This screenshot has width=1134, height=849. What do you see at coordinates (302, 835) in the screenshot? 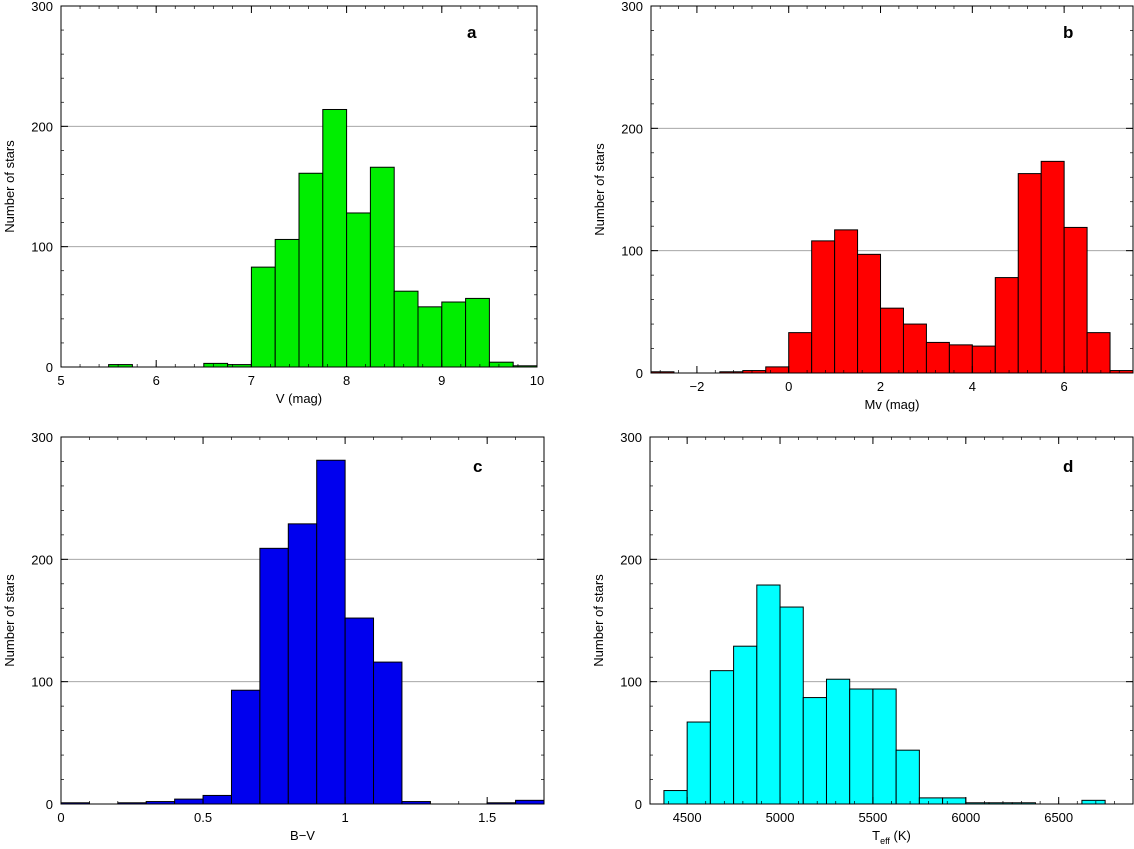
I see `x-axis-label: B−V` at bounding box center [302, 835].